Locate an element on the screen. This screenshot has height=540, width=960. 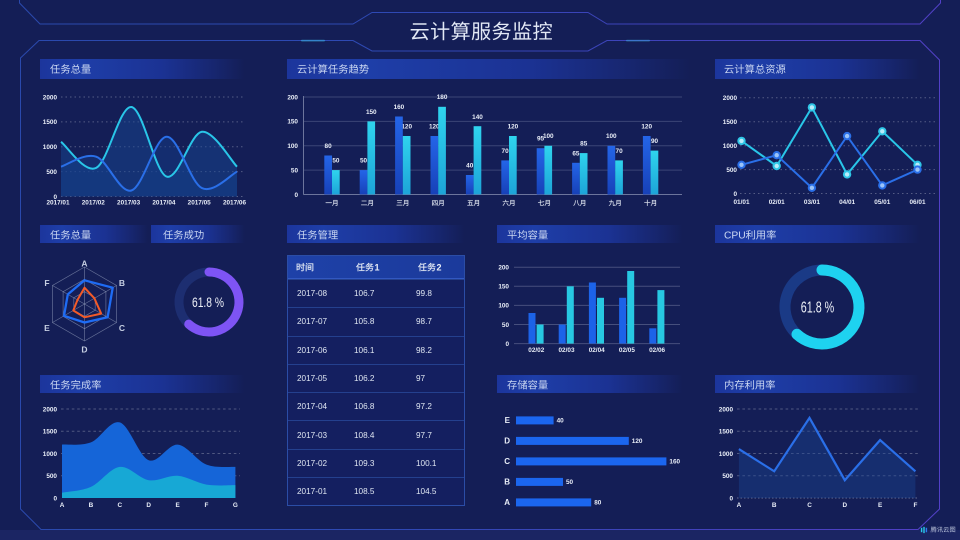
svg-text: 02/06 is located at coordinates (657, 350).